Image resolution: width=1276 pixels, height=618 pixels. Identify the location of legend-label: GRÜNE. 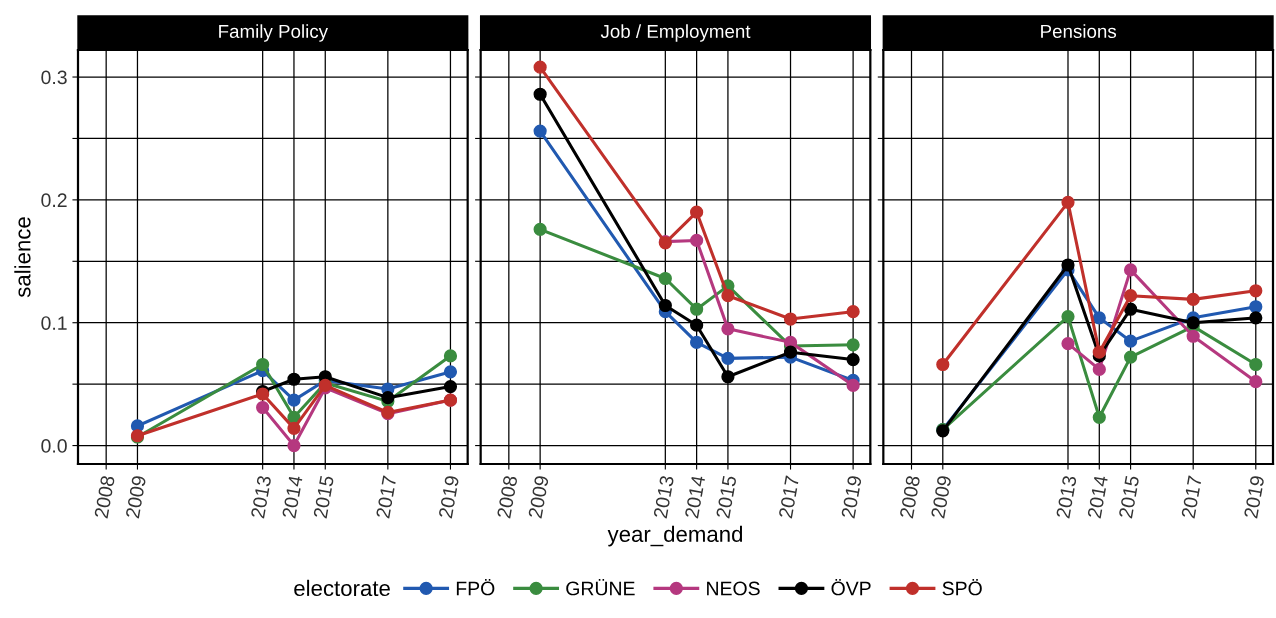
(600, 587).